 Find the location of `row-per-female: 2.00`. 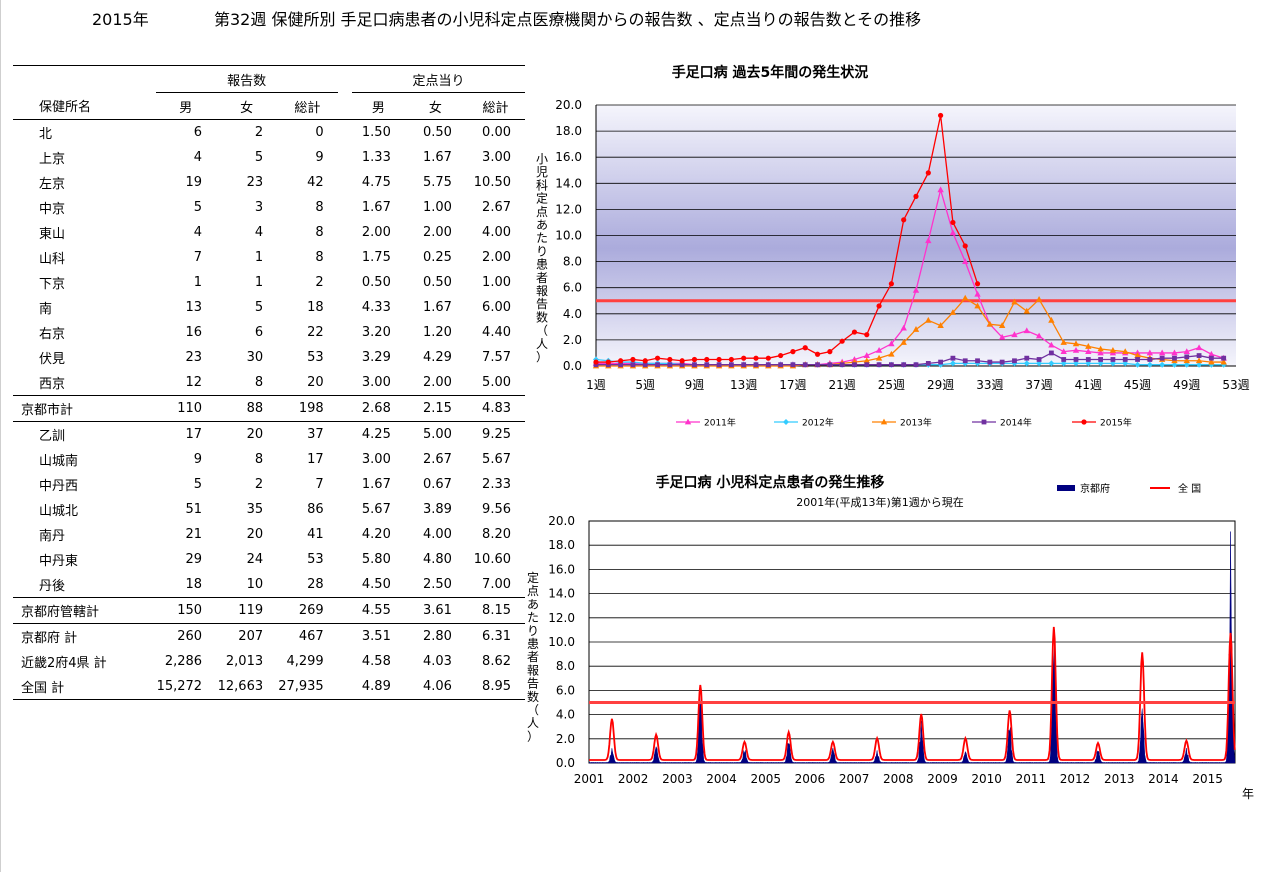

row-per-female: 2.00 is located at coordinates (437, 232).